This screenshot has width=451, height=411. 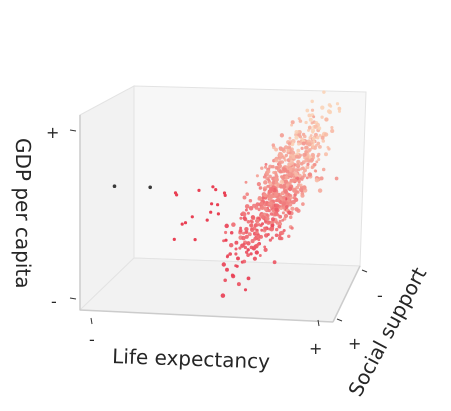 I want to click on y-tick-mark-max, so click(x=339, y=320).